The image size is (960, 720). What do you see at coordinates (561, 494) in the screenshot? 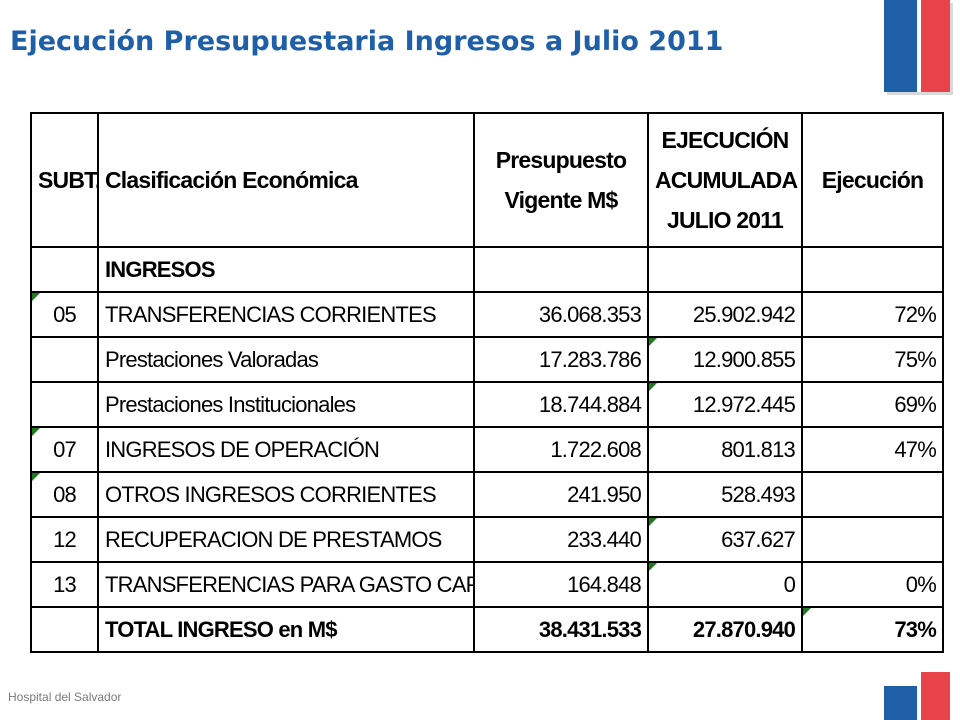
I see `cell-presupuesto: 241.950` at bounding box center [561, 494].